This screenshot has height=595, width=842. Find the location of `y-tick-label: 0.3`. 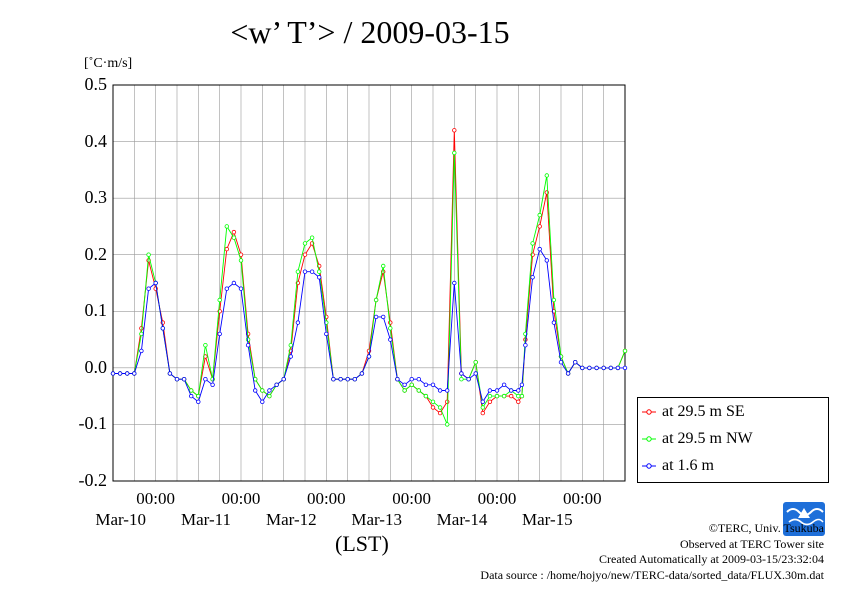

y-tick-label: 0.3 is located at coordinates (96, 197).